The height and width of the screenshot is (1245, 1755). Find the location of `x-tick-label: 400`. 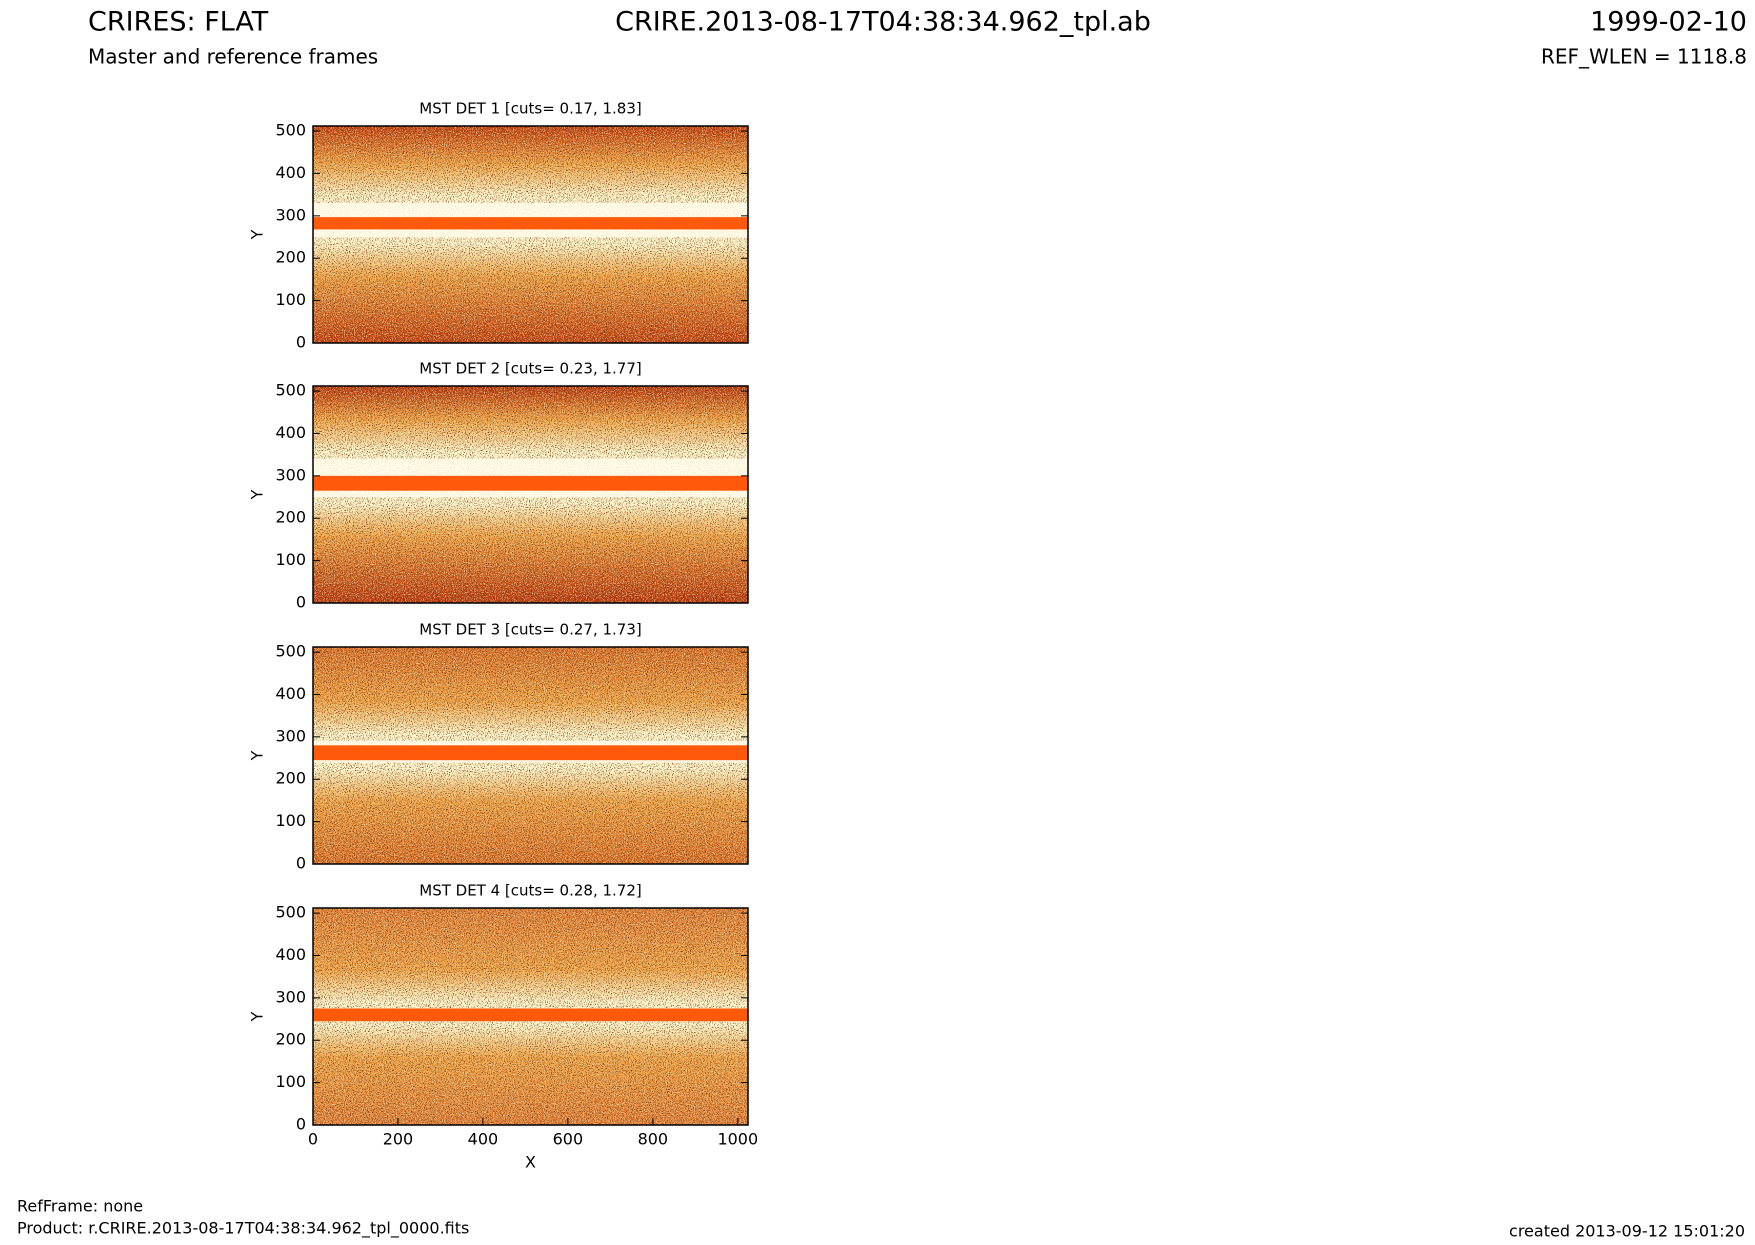

x-tick-label: 400 is located at coordinates (483, 1139).